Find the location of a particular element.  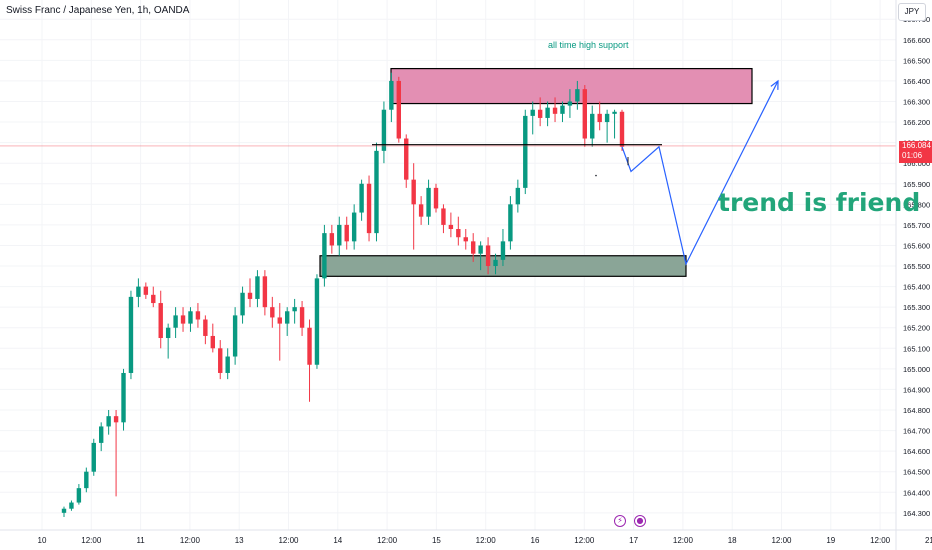

support-annotation: all time high support is located at coordinates (588, 45).